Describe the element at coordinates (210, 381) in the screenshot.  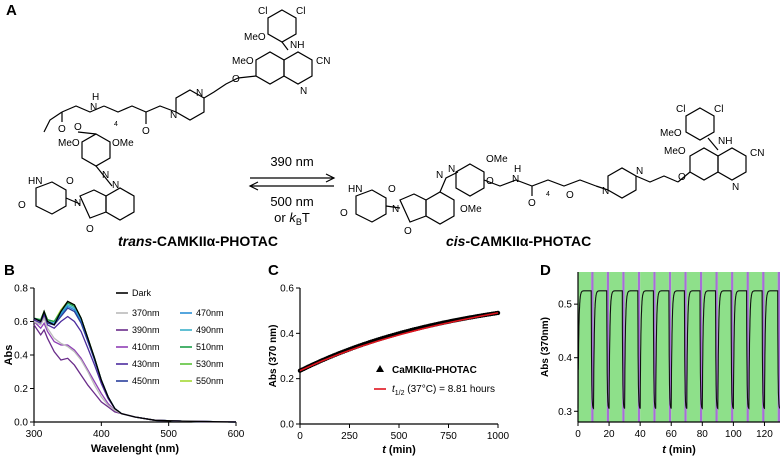
I see `legend-label-550nm: 550nm` at that location.